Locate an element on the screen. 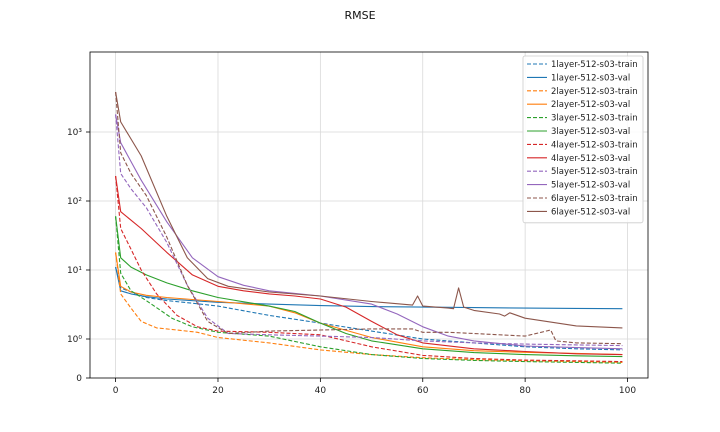 The width and height of the screenshot is (720, 432). x-tick-label: 100 is located at coordinates (627, 391).